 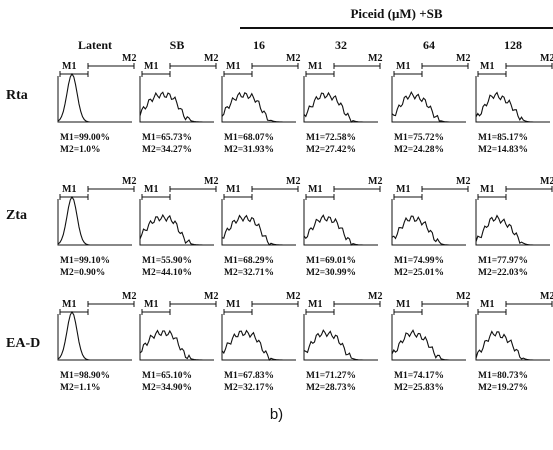 What do you see at coordinates (85, 261) in the screenshot?
I see `m1-percentage: M1=99.10%` at bounding box center [85, 261].